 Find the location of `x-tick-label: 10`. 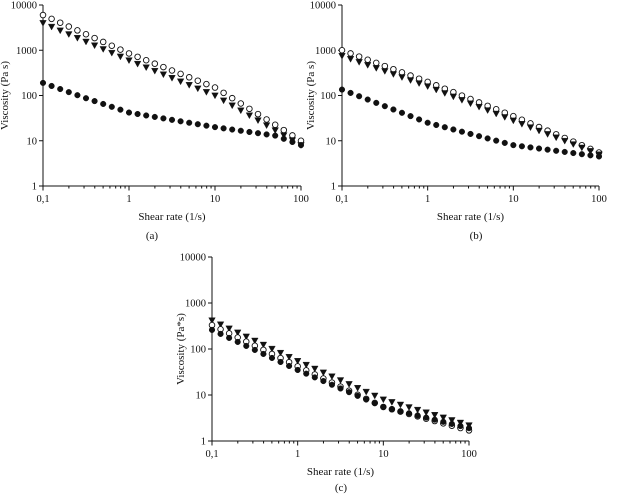

x-tick-label: 10 is located at coordinates (513, 199).